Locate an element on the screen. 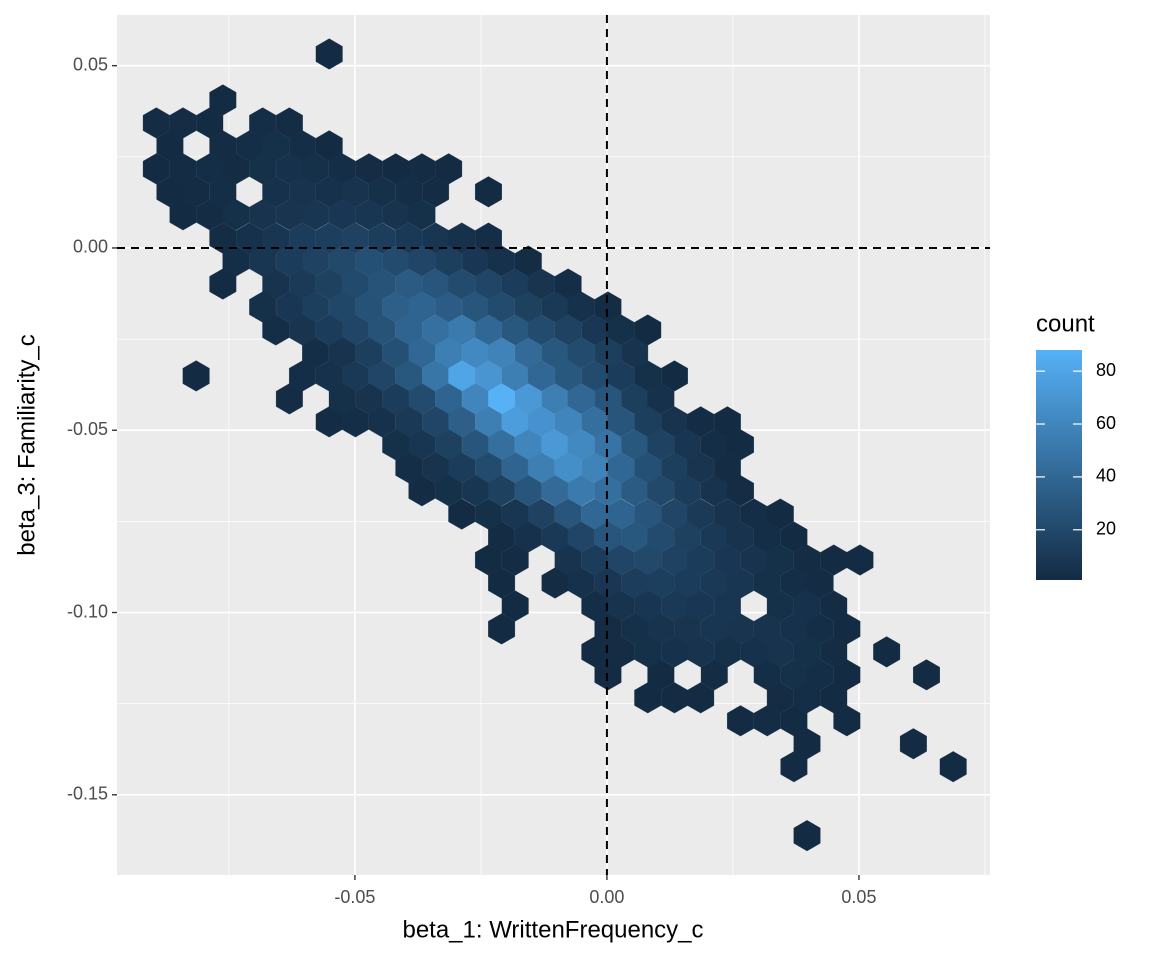 This screenshot has width=1152, height=965. y-tick-label: 0.00 is located at coordinates (90, 247).